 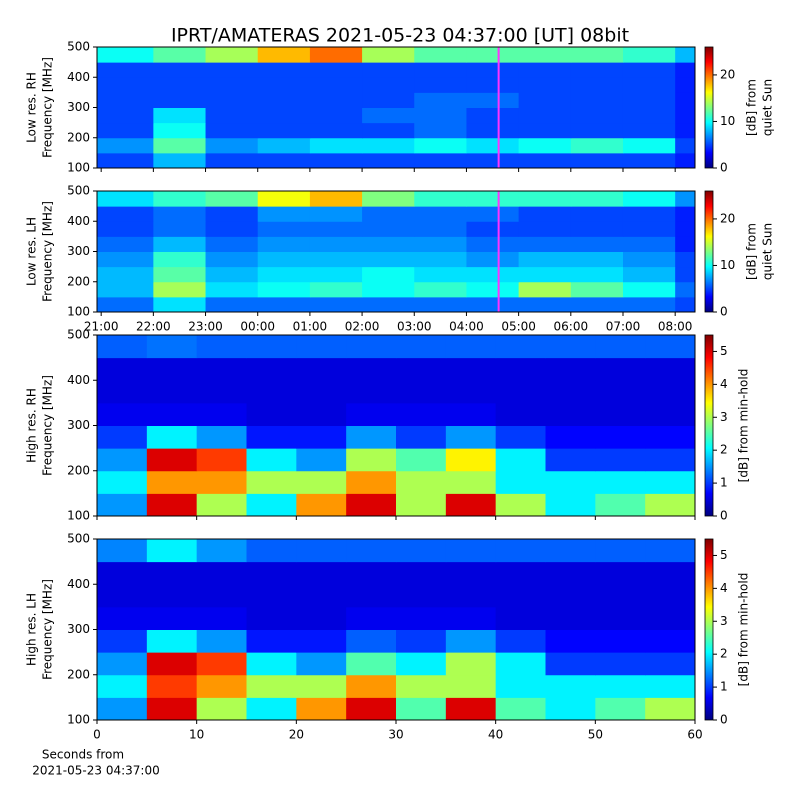 I want to click on colorbar-tick-label: 4, so click(x=724, y=384).